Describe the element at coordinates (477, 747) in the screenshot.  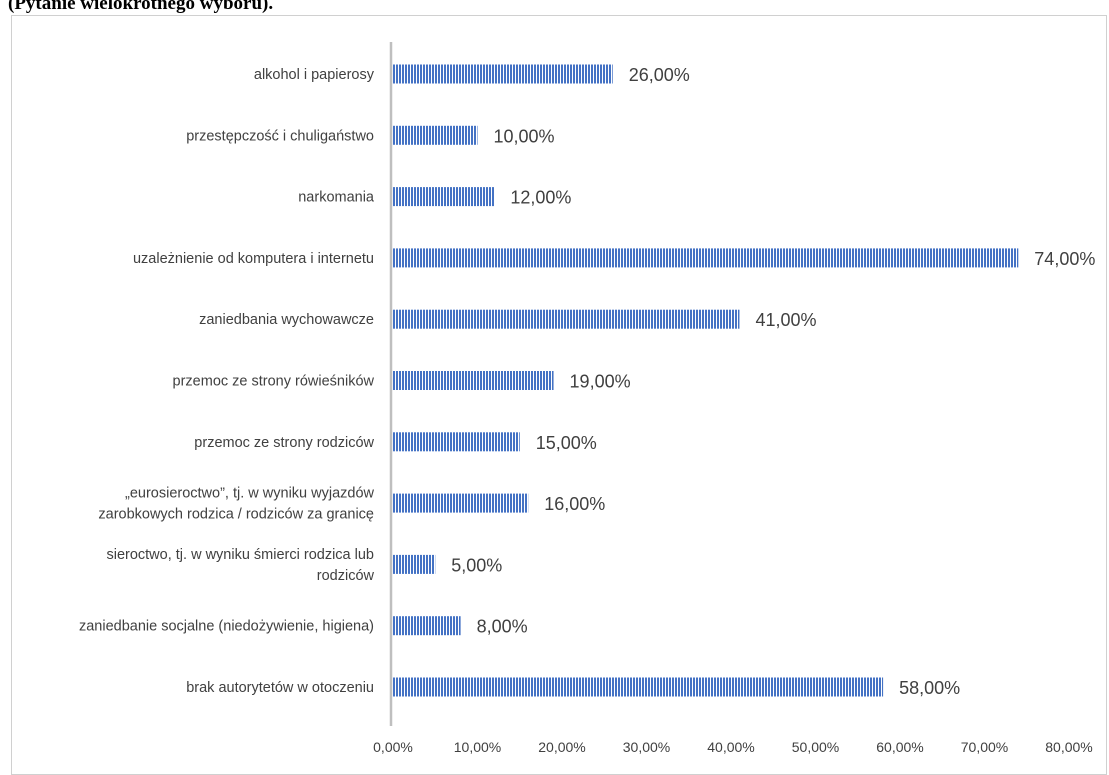
I see `x-tick-label: 10,00%` at that location.